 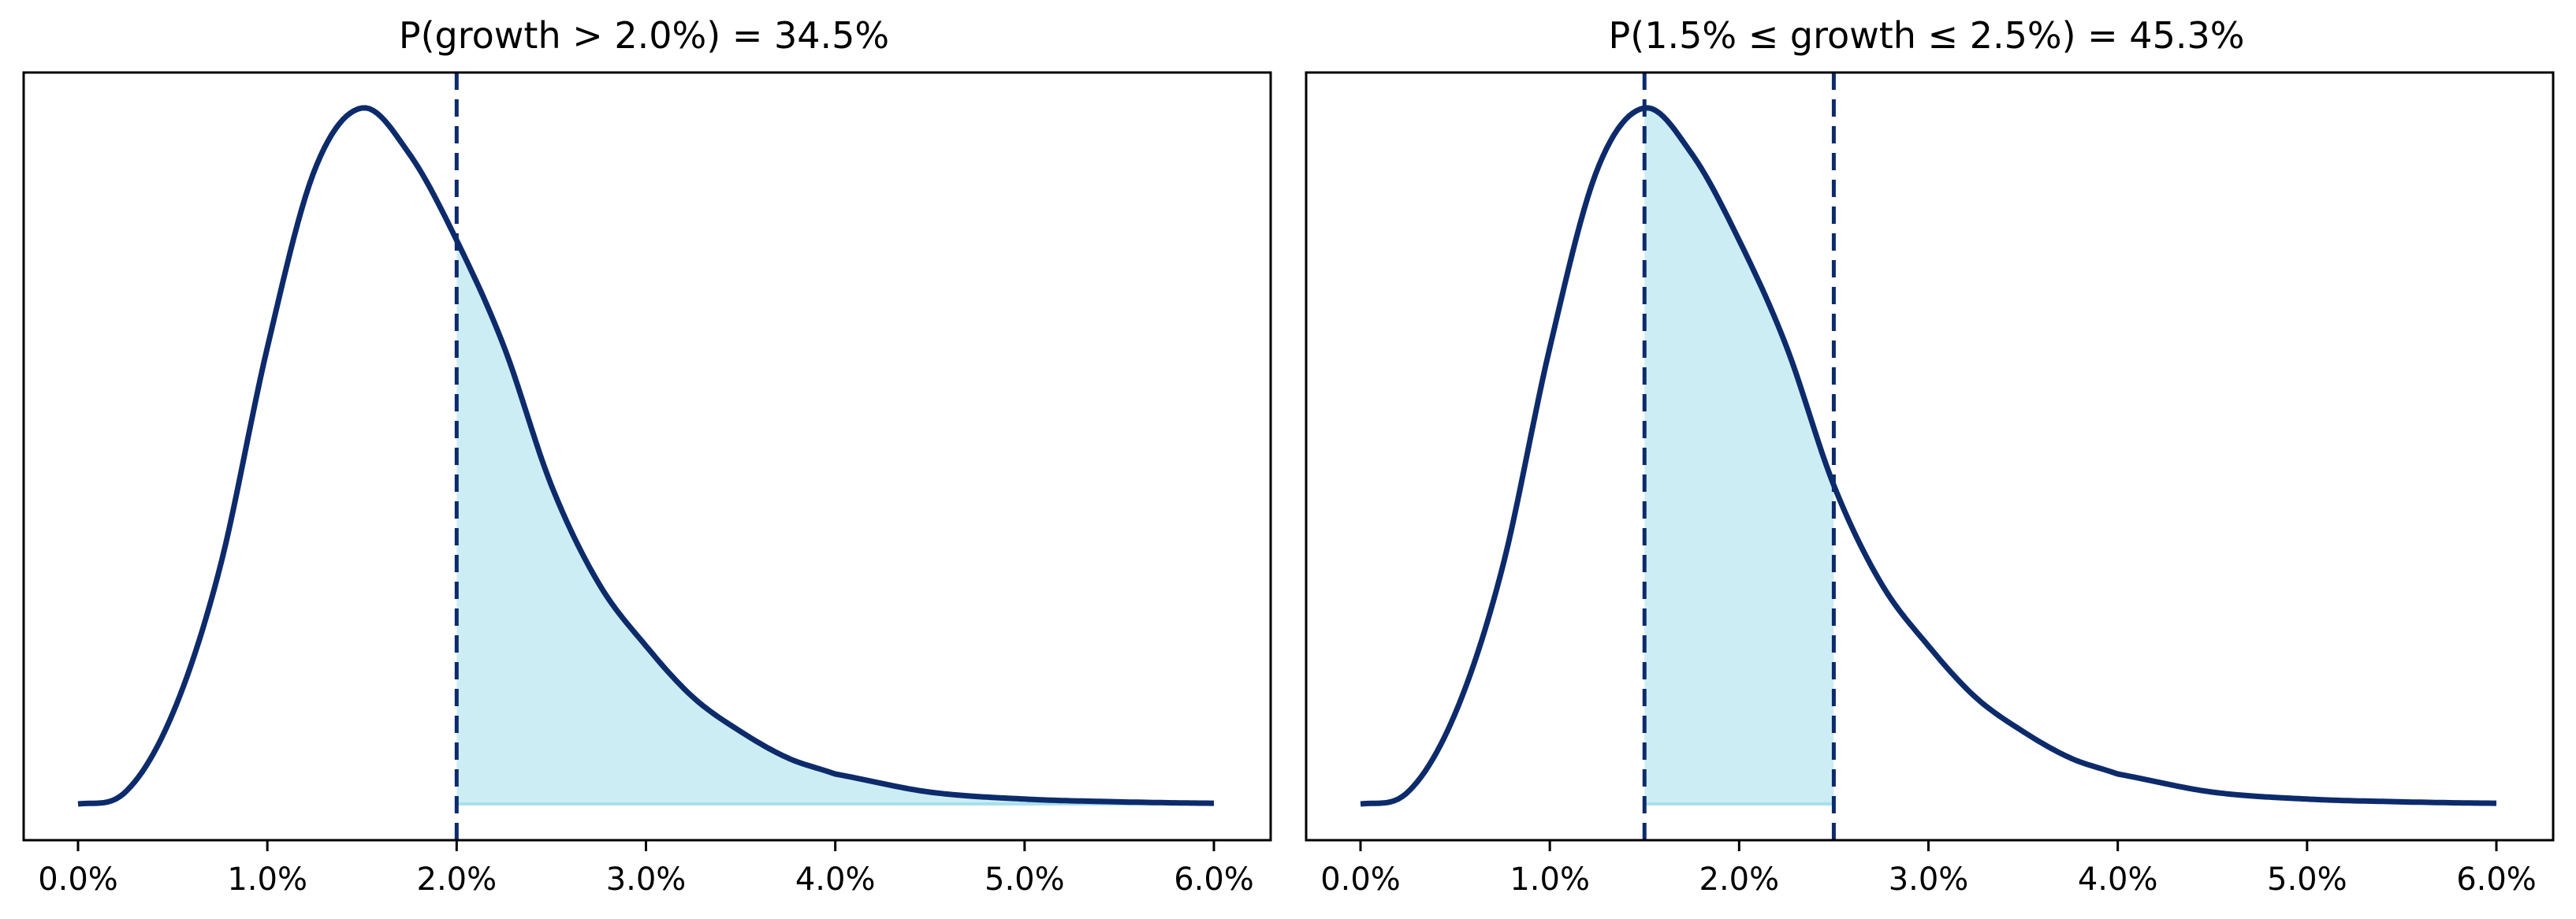 What do you see at coordinates (1926, 35) in the screenshot?
I see `right-chart-title: P(1.5% ≤ growth ≤ 2.5%) = 45.3%` at bounding box center [1926, 35].